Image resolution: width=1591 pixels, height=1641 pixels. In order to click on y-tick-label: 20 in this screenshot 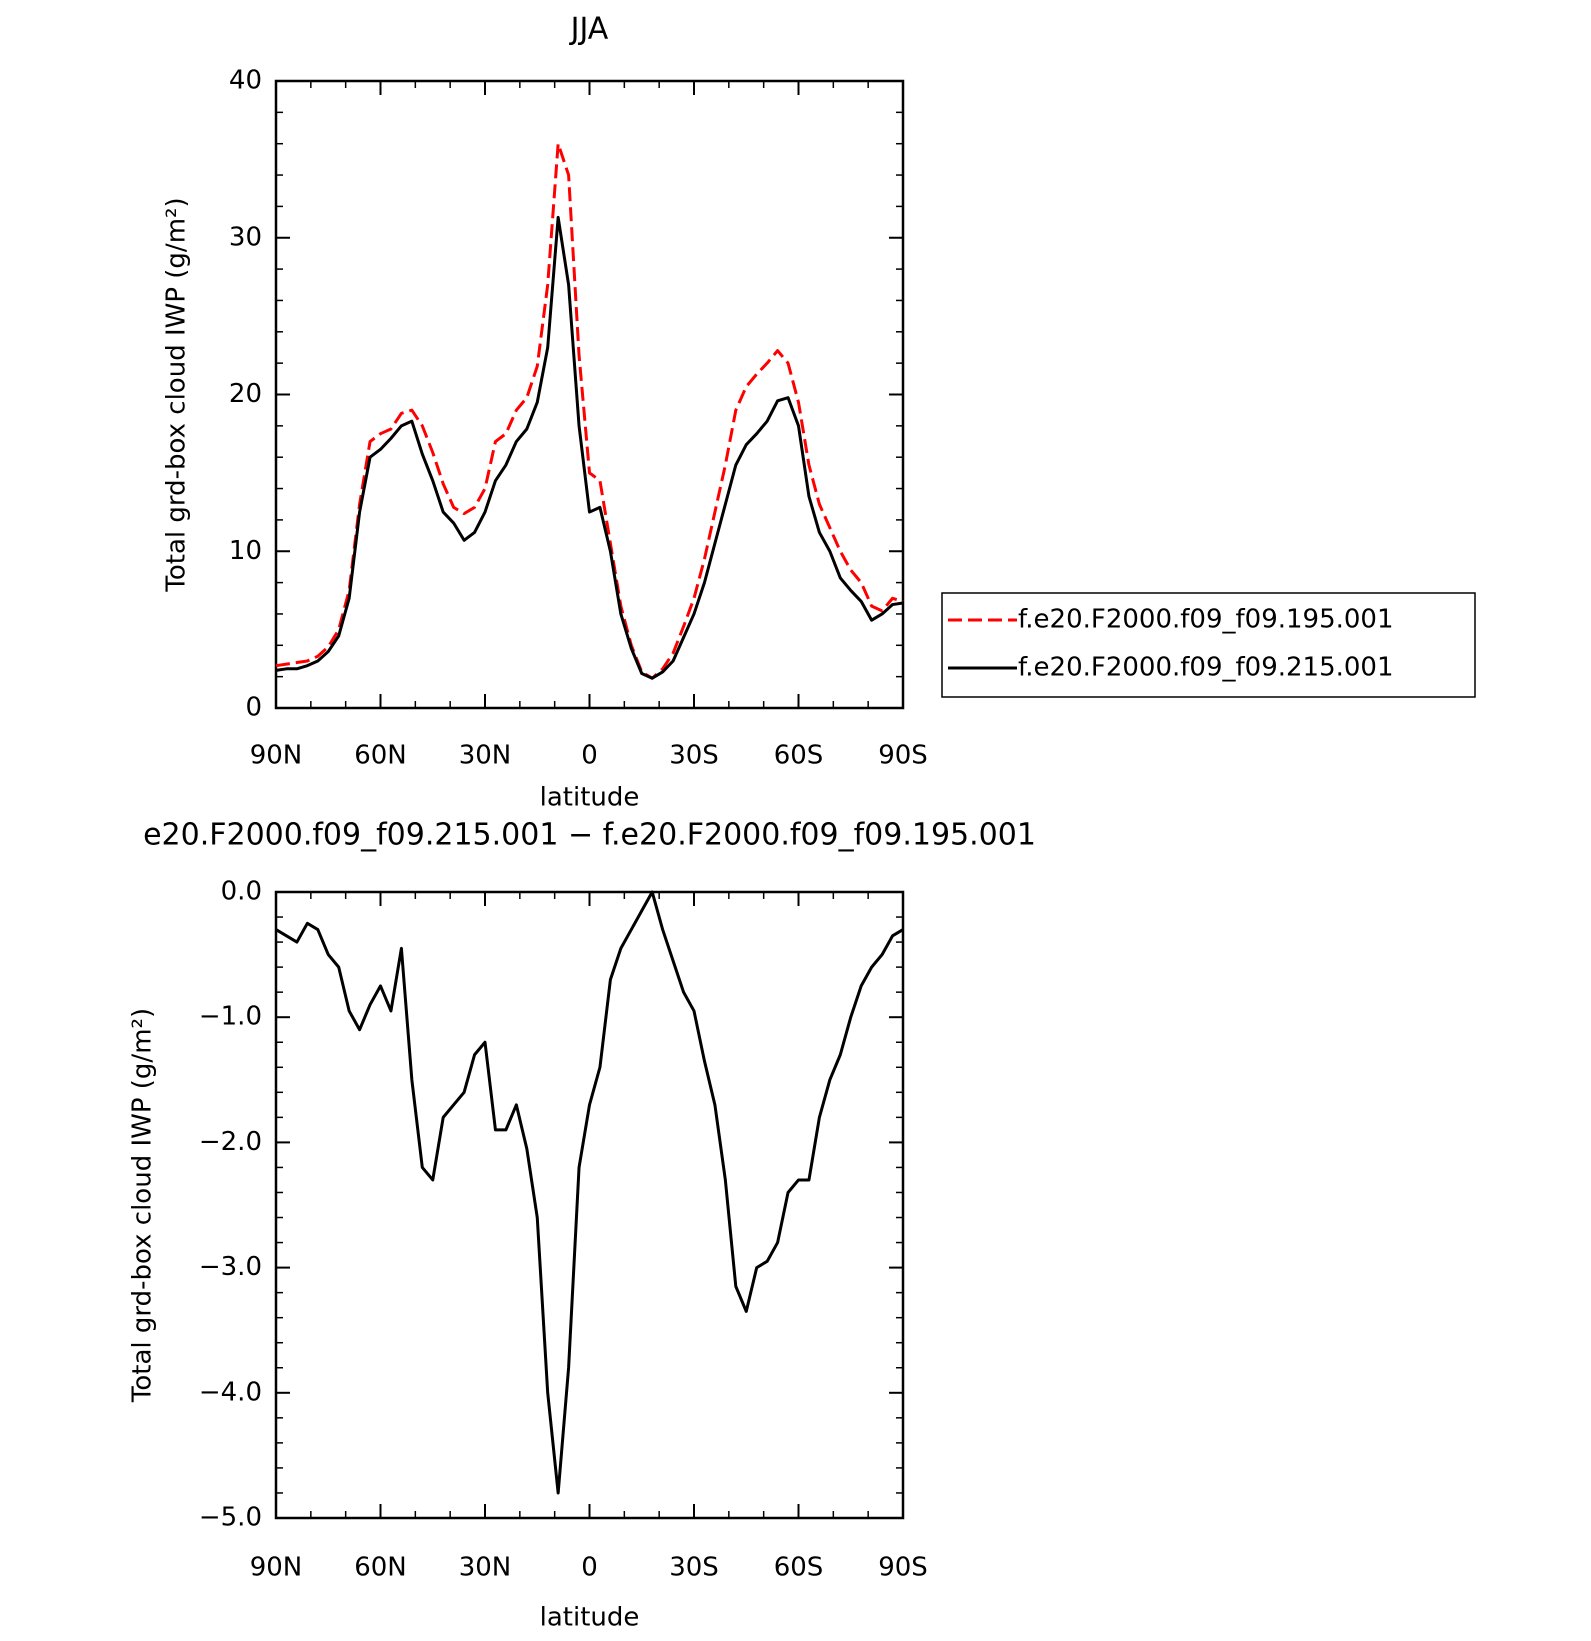, I will do `click(245, 394)`.